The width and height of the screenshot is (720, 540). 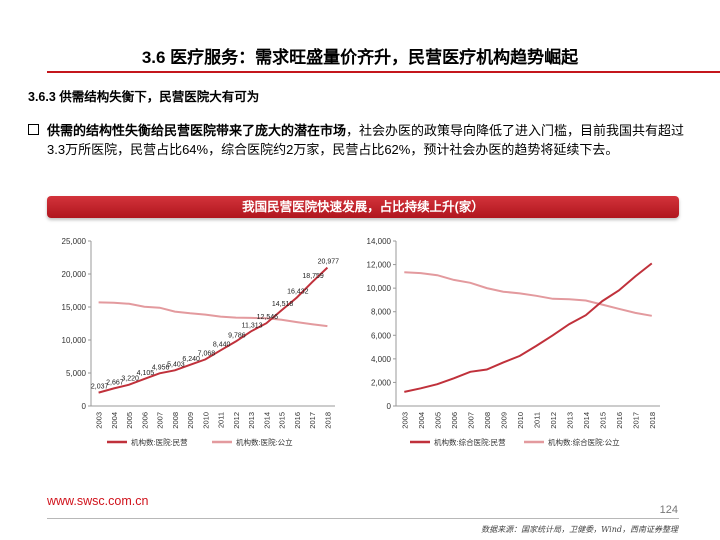 What do you see at coordinates (283, 304) in the screenshot?
I see `data-label: 14,518` at bounding box center [283, 304].